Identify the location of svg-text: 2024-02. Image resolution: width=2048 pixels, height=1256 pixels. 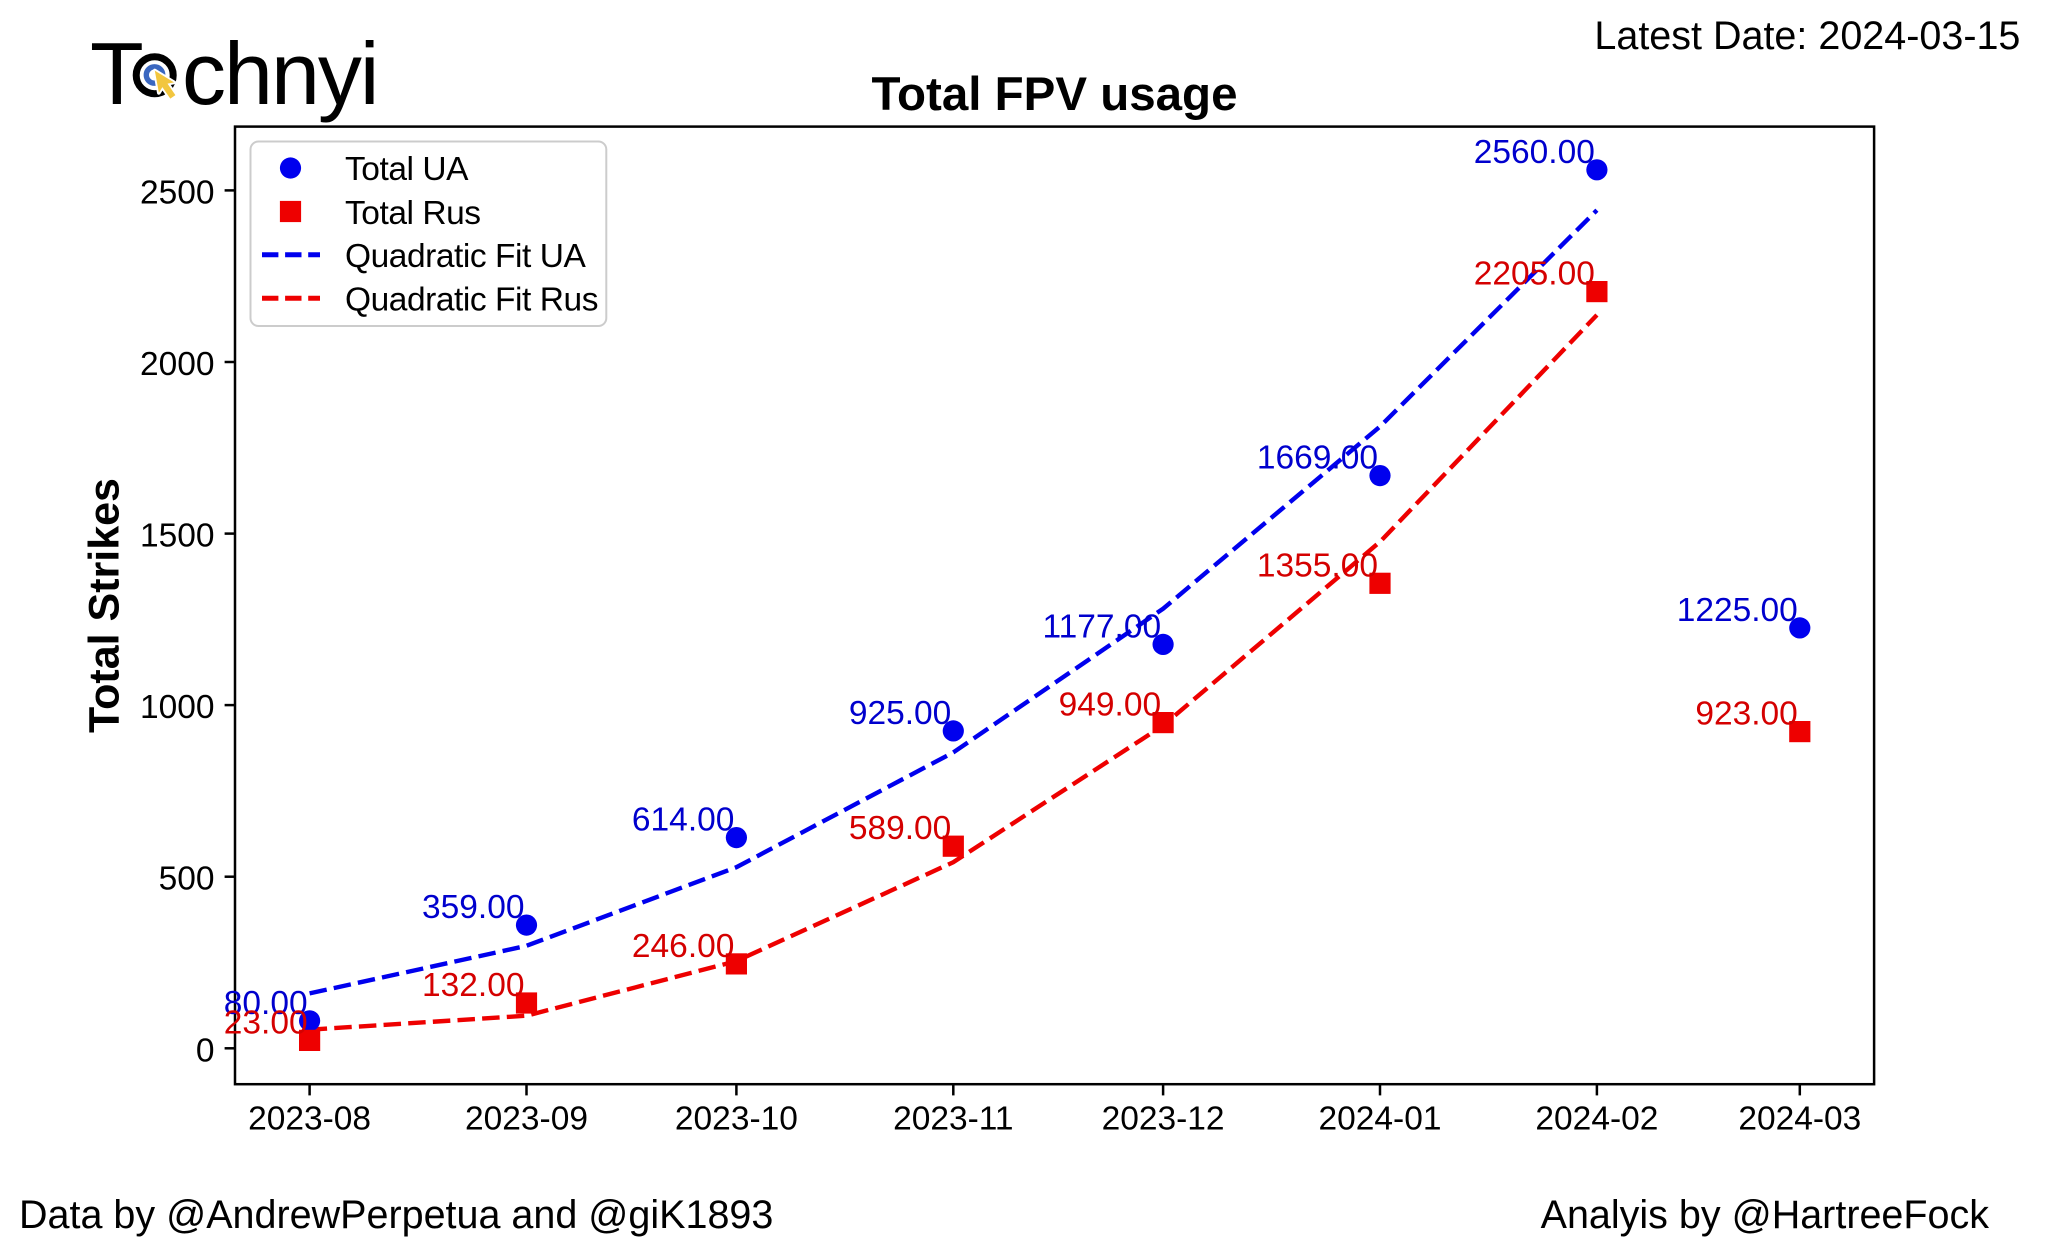
(1596, 1119).